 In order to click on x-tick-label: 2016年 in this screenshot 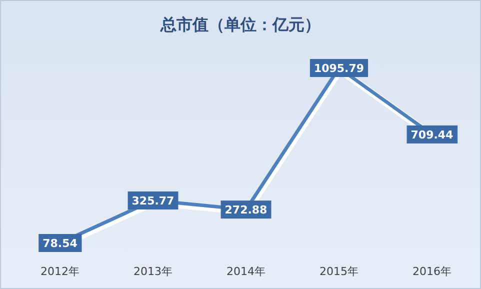, I will do `click(432, 271)`.